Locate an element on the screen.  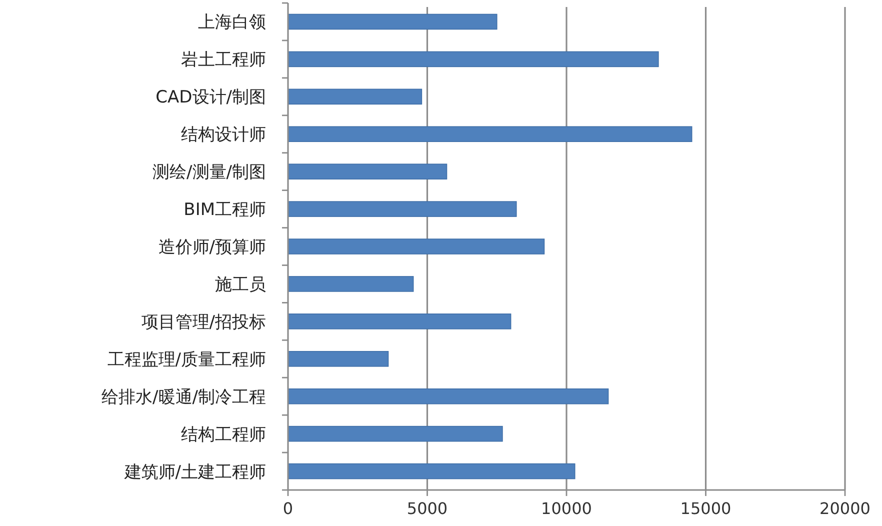
x-tick-label: 10000 is located at coordinates (566, 508).